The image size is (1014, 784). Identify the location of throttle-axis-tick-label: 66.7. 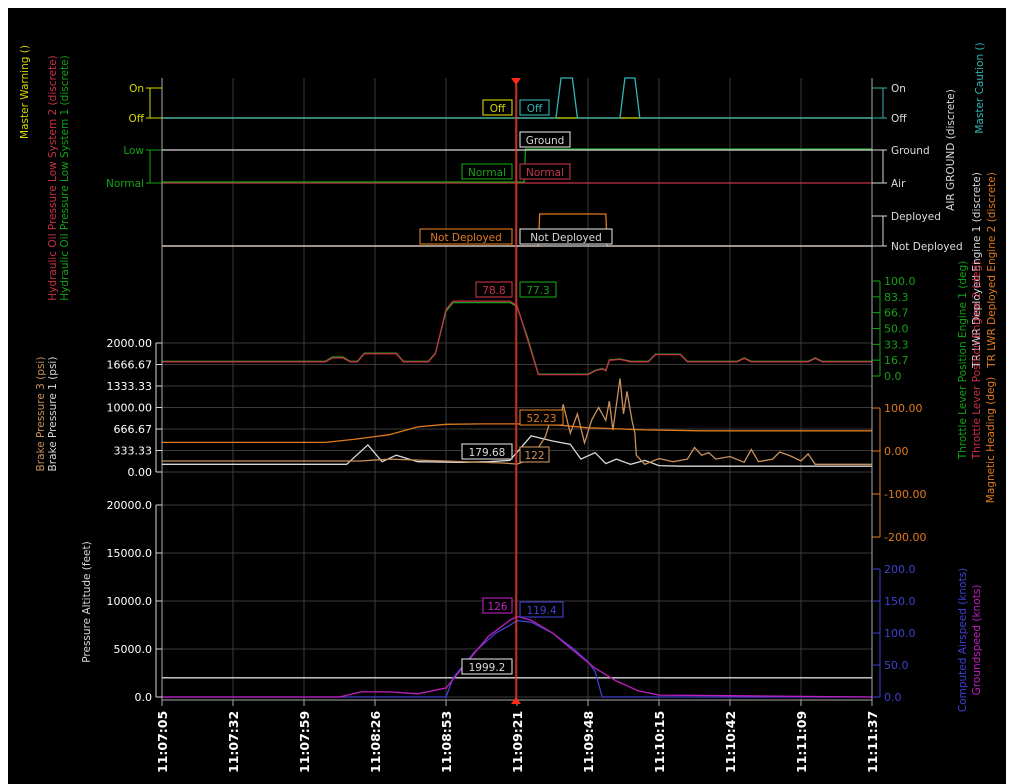
(896, 313).